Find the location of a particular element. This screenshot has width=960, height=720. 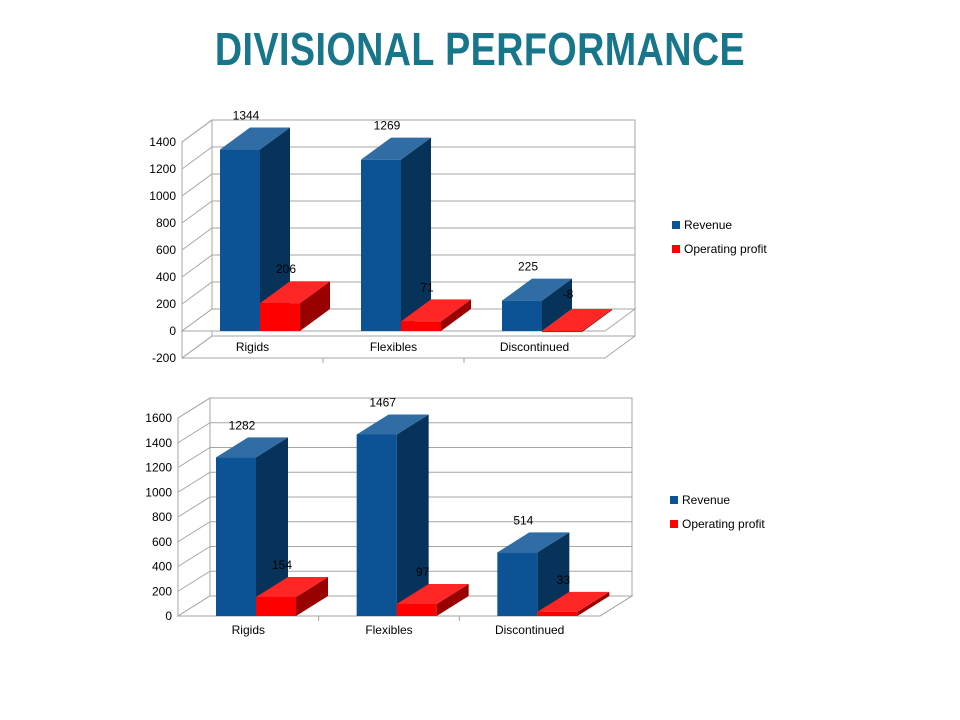

data-label: 1282 is located at coordinates (242, 425).